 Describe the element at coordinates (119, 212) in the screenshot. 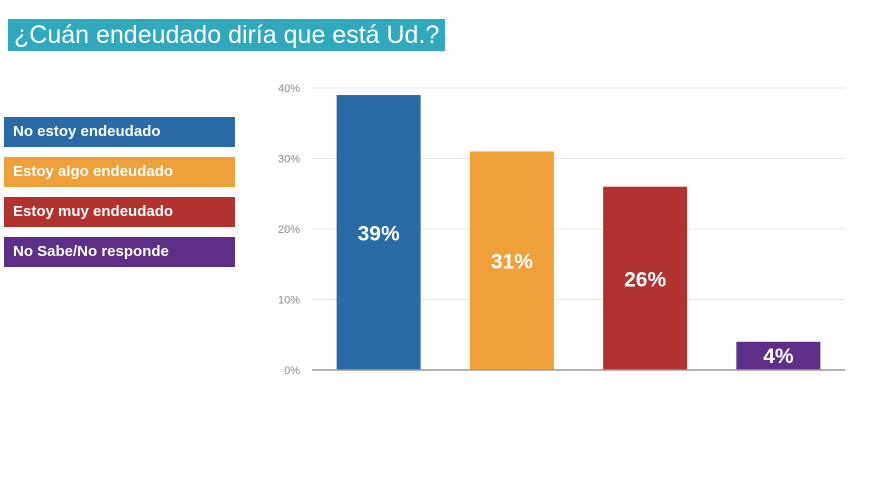

I see `legend-item-muy-endeudado: Estoy muy endeudado` at that location.